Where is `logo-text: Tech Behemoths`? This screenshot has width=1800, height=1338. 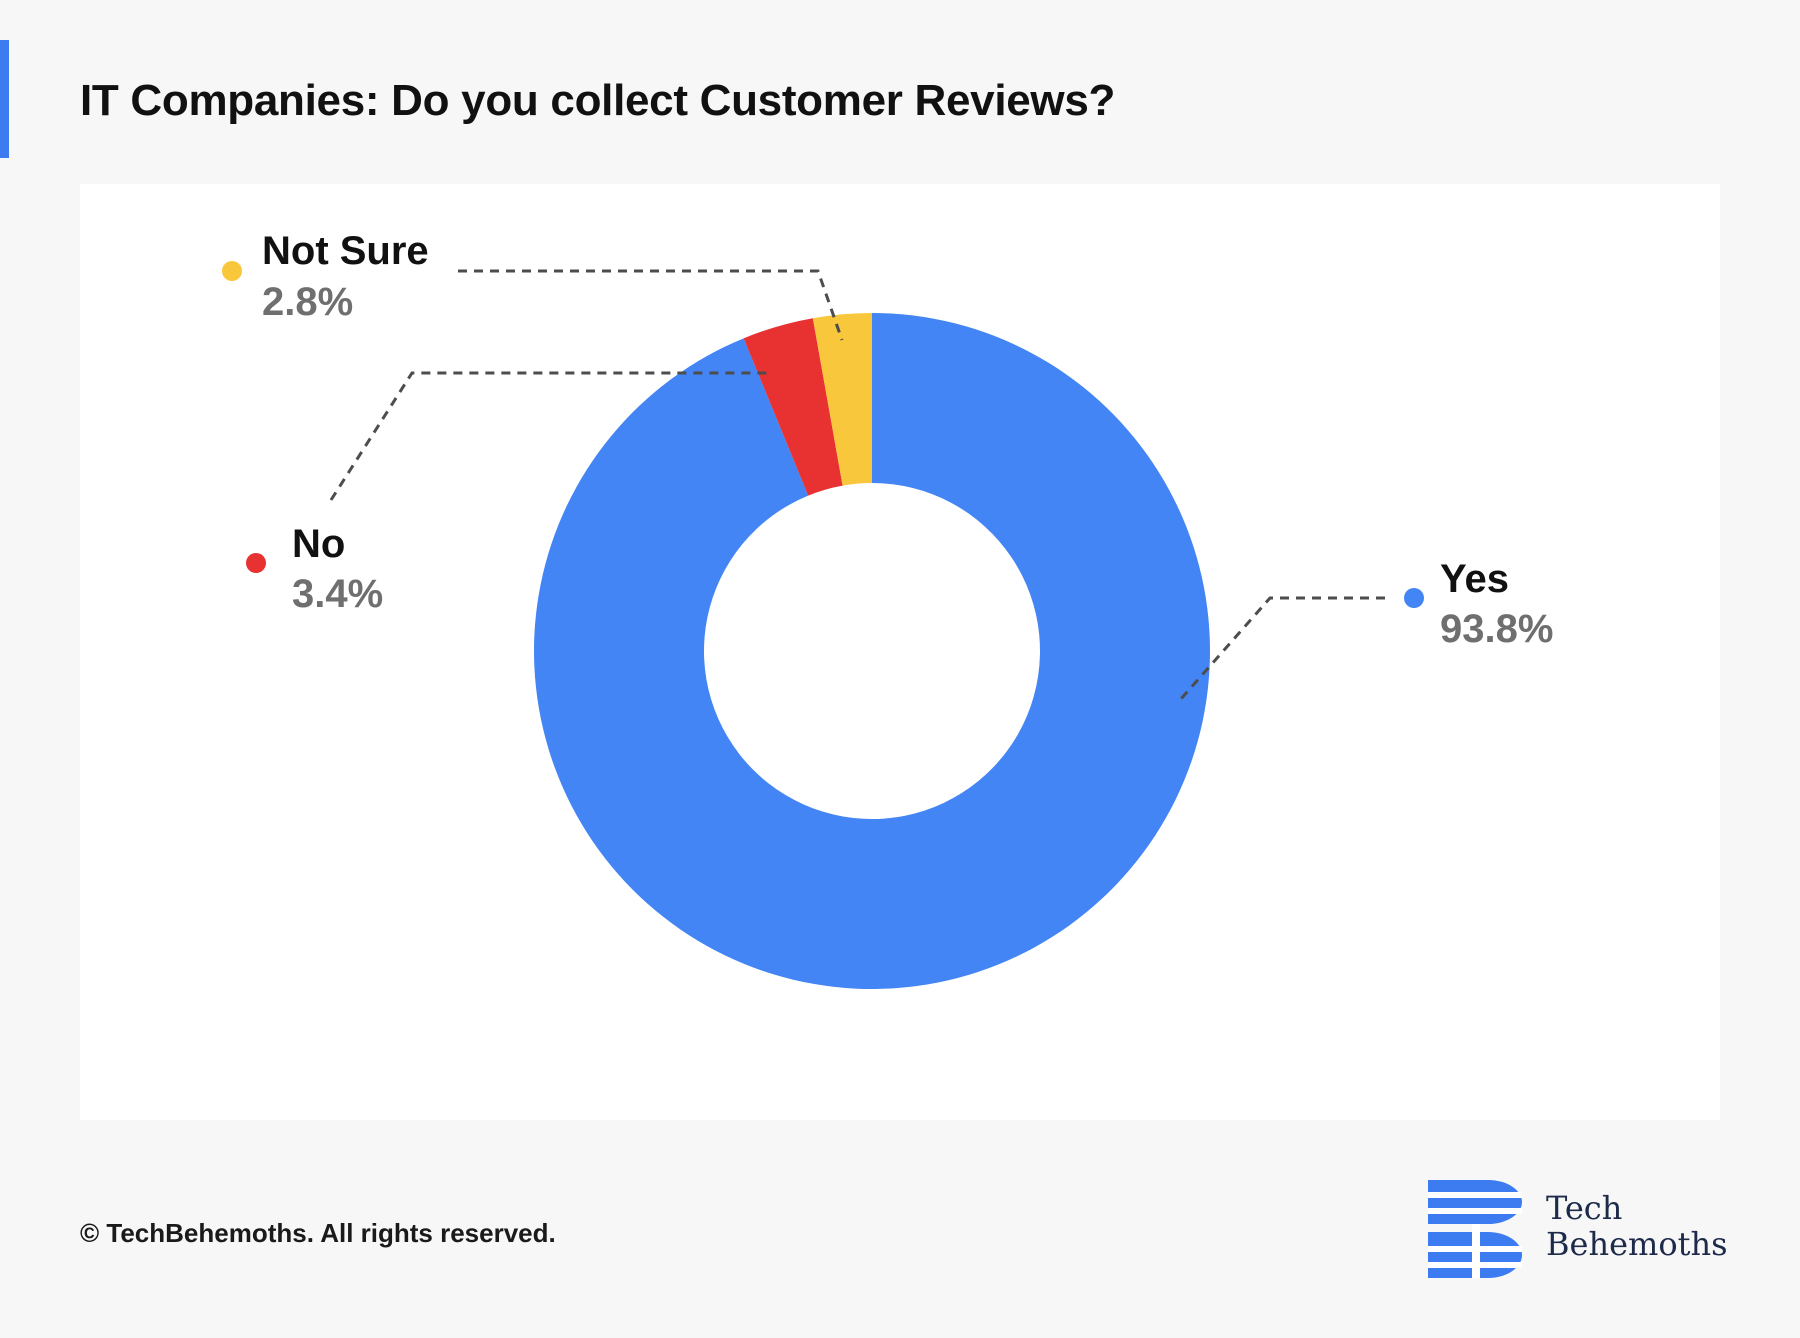
logo-text: Tech Behemoths is located at coordinates (1637, 1226).